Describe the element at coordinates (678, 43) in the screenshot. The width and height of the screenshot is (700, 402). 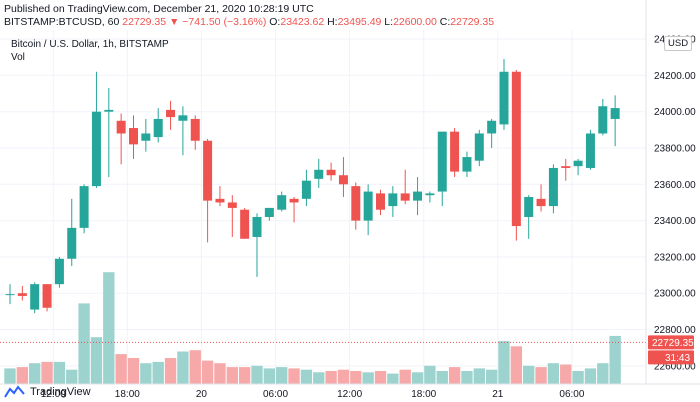
I see `currency-label: USD` at that location.